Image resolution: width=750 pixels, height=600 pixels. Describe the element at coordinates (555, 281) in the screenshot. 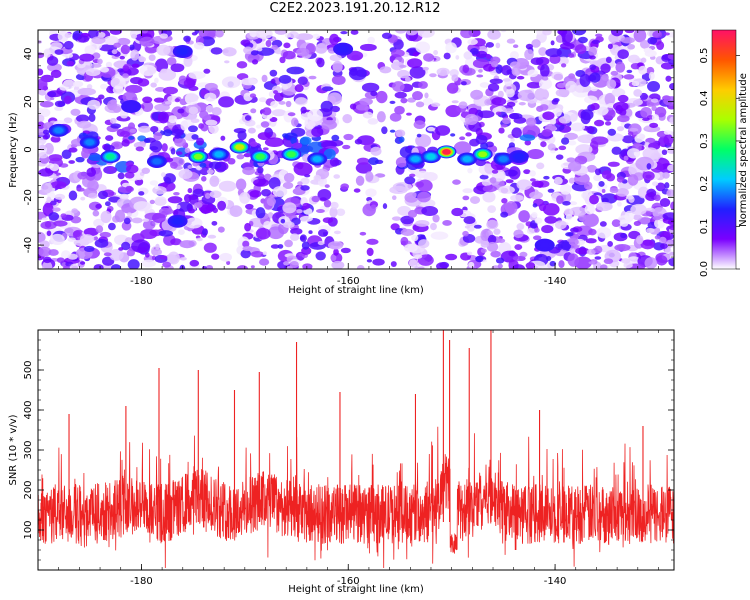

I see `heatmap-x-tick-label: -140` at that location.